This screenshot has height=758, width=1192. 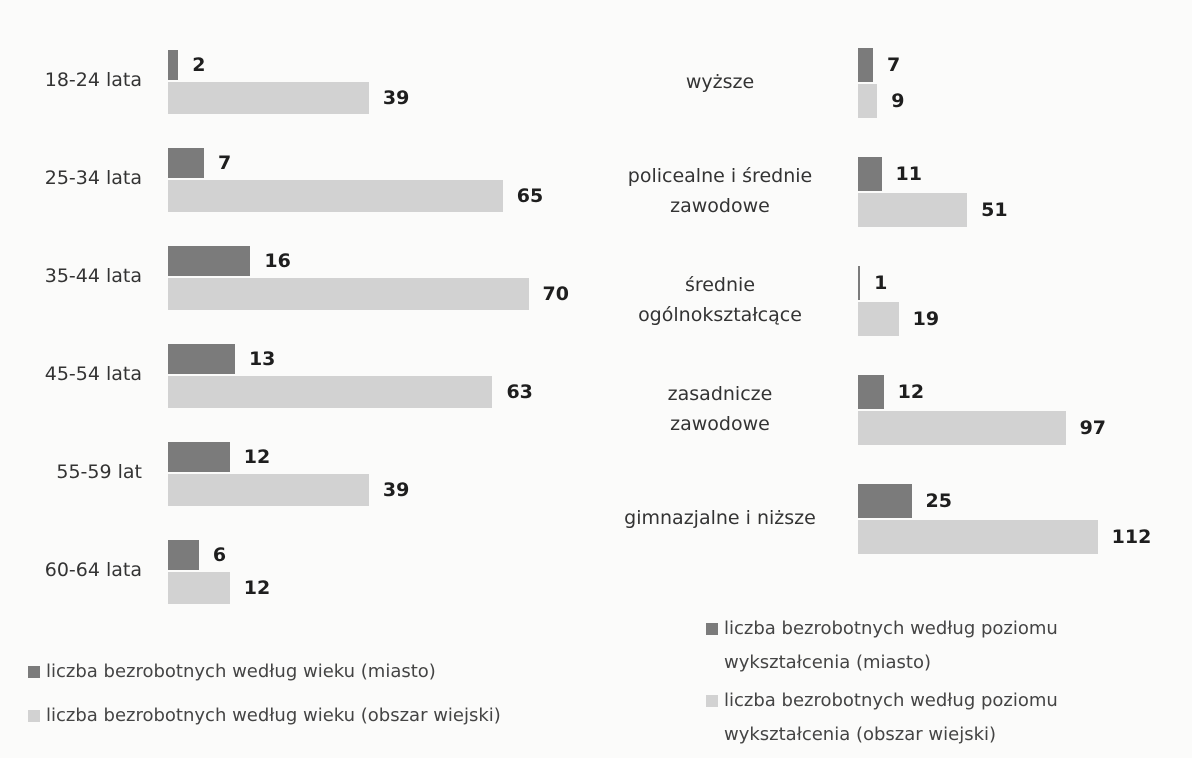 I want to click on category-label: policealne i średnie zawodowe, so click(x=720, y=191).